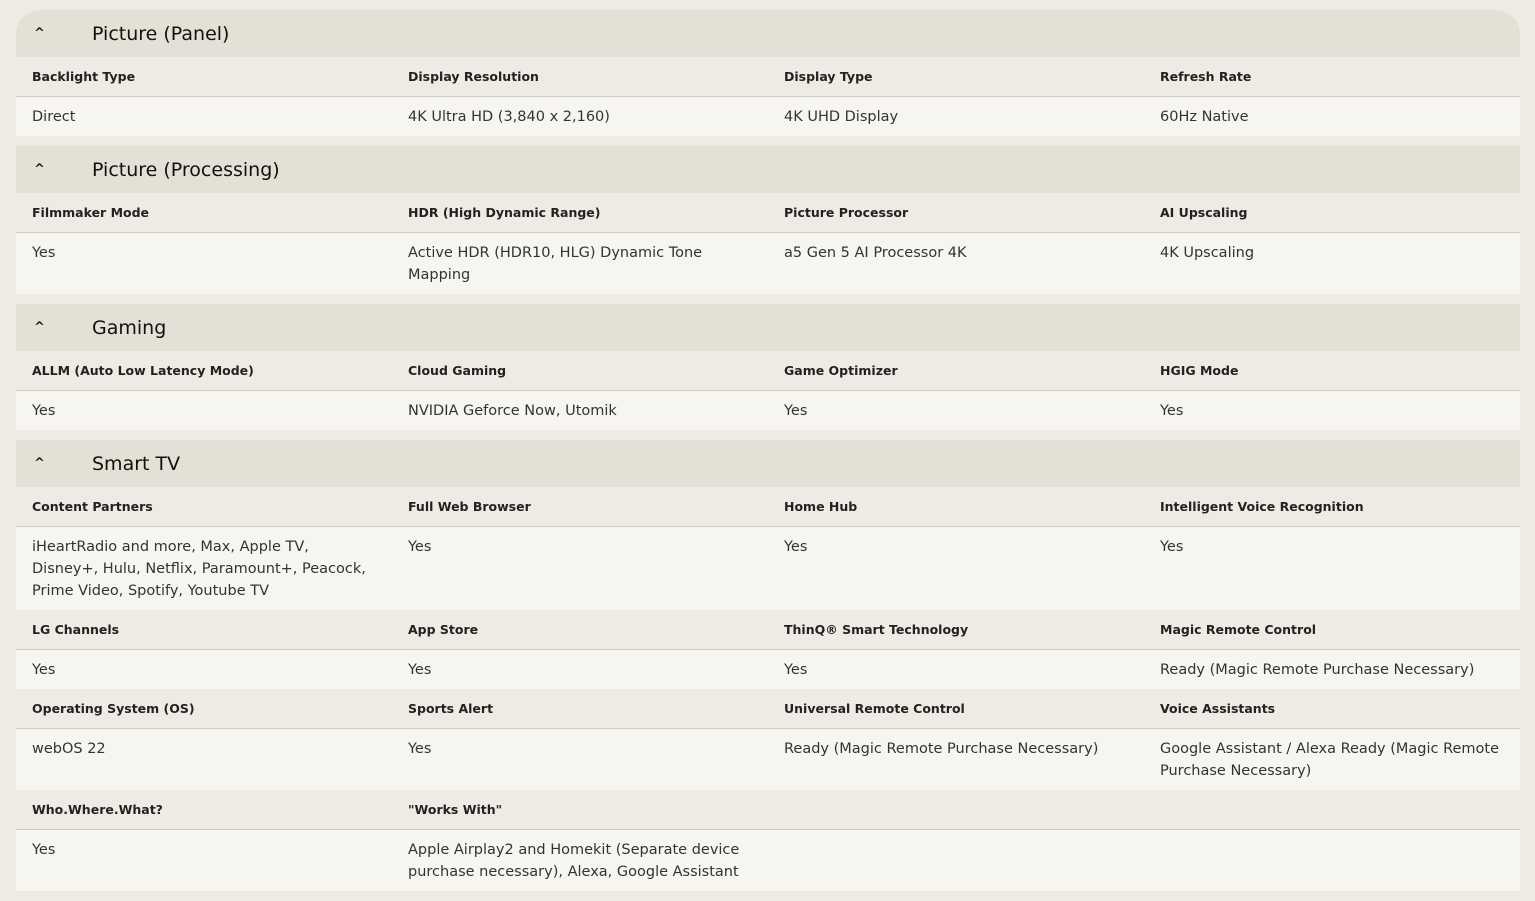  What do you see at coordinates (512, 411) in the screenshot?
I see `spec-value: NVIDIA Geforce Now, Utomik` at bounding box center [512, 411].